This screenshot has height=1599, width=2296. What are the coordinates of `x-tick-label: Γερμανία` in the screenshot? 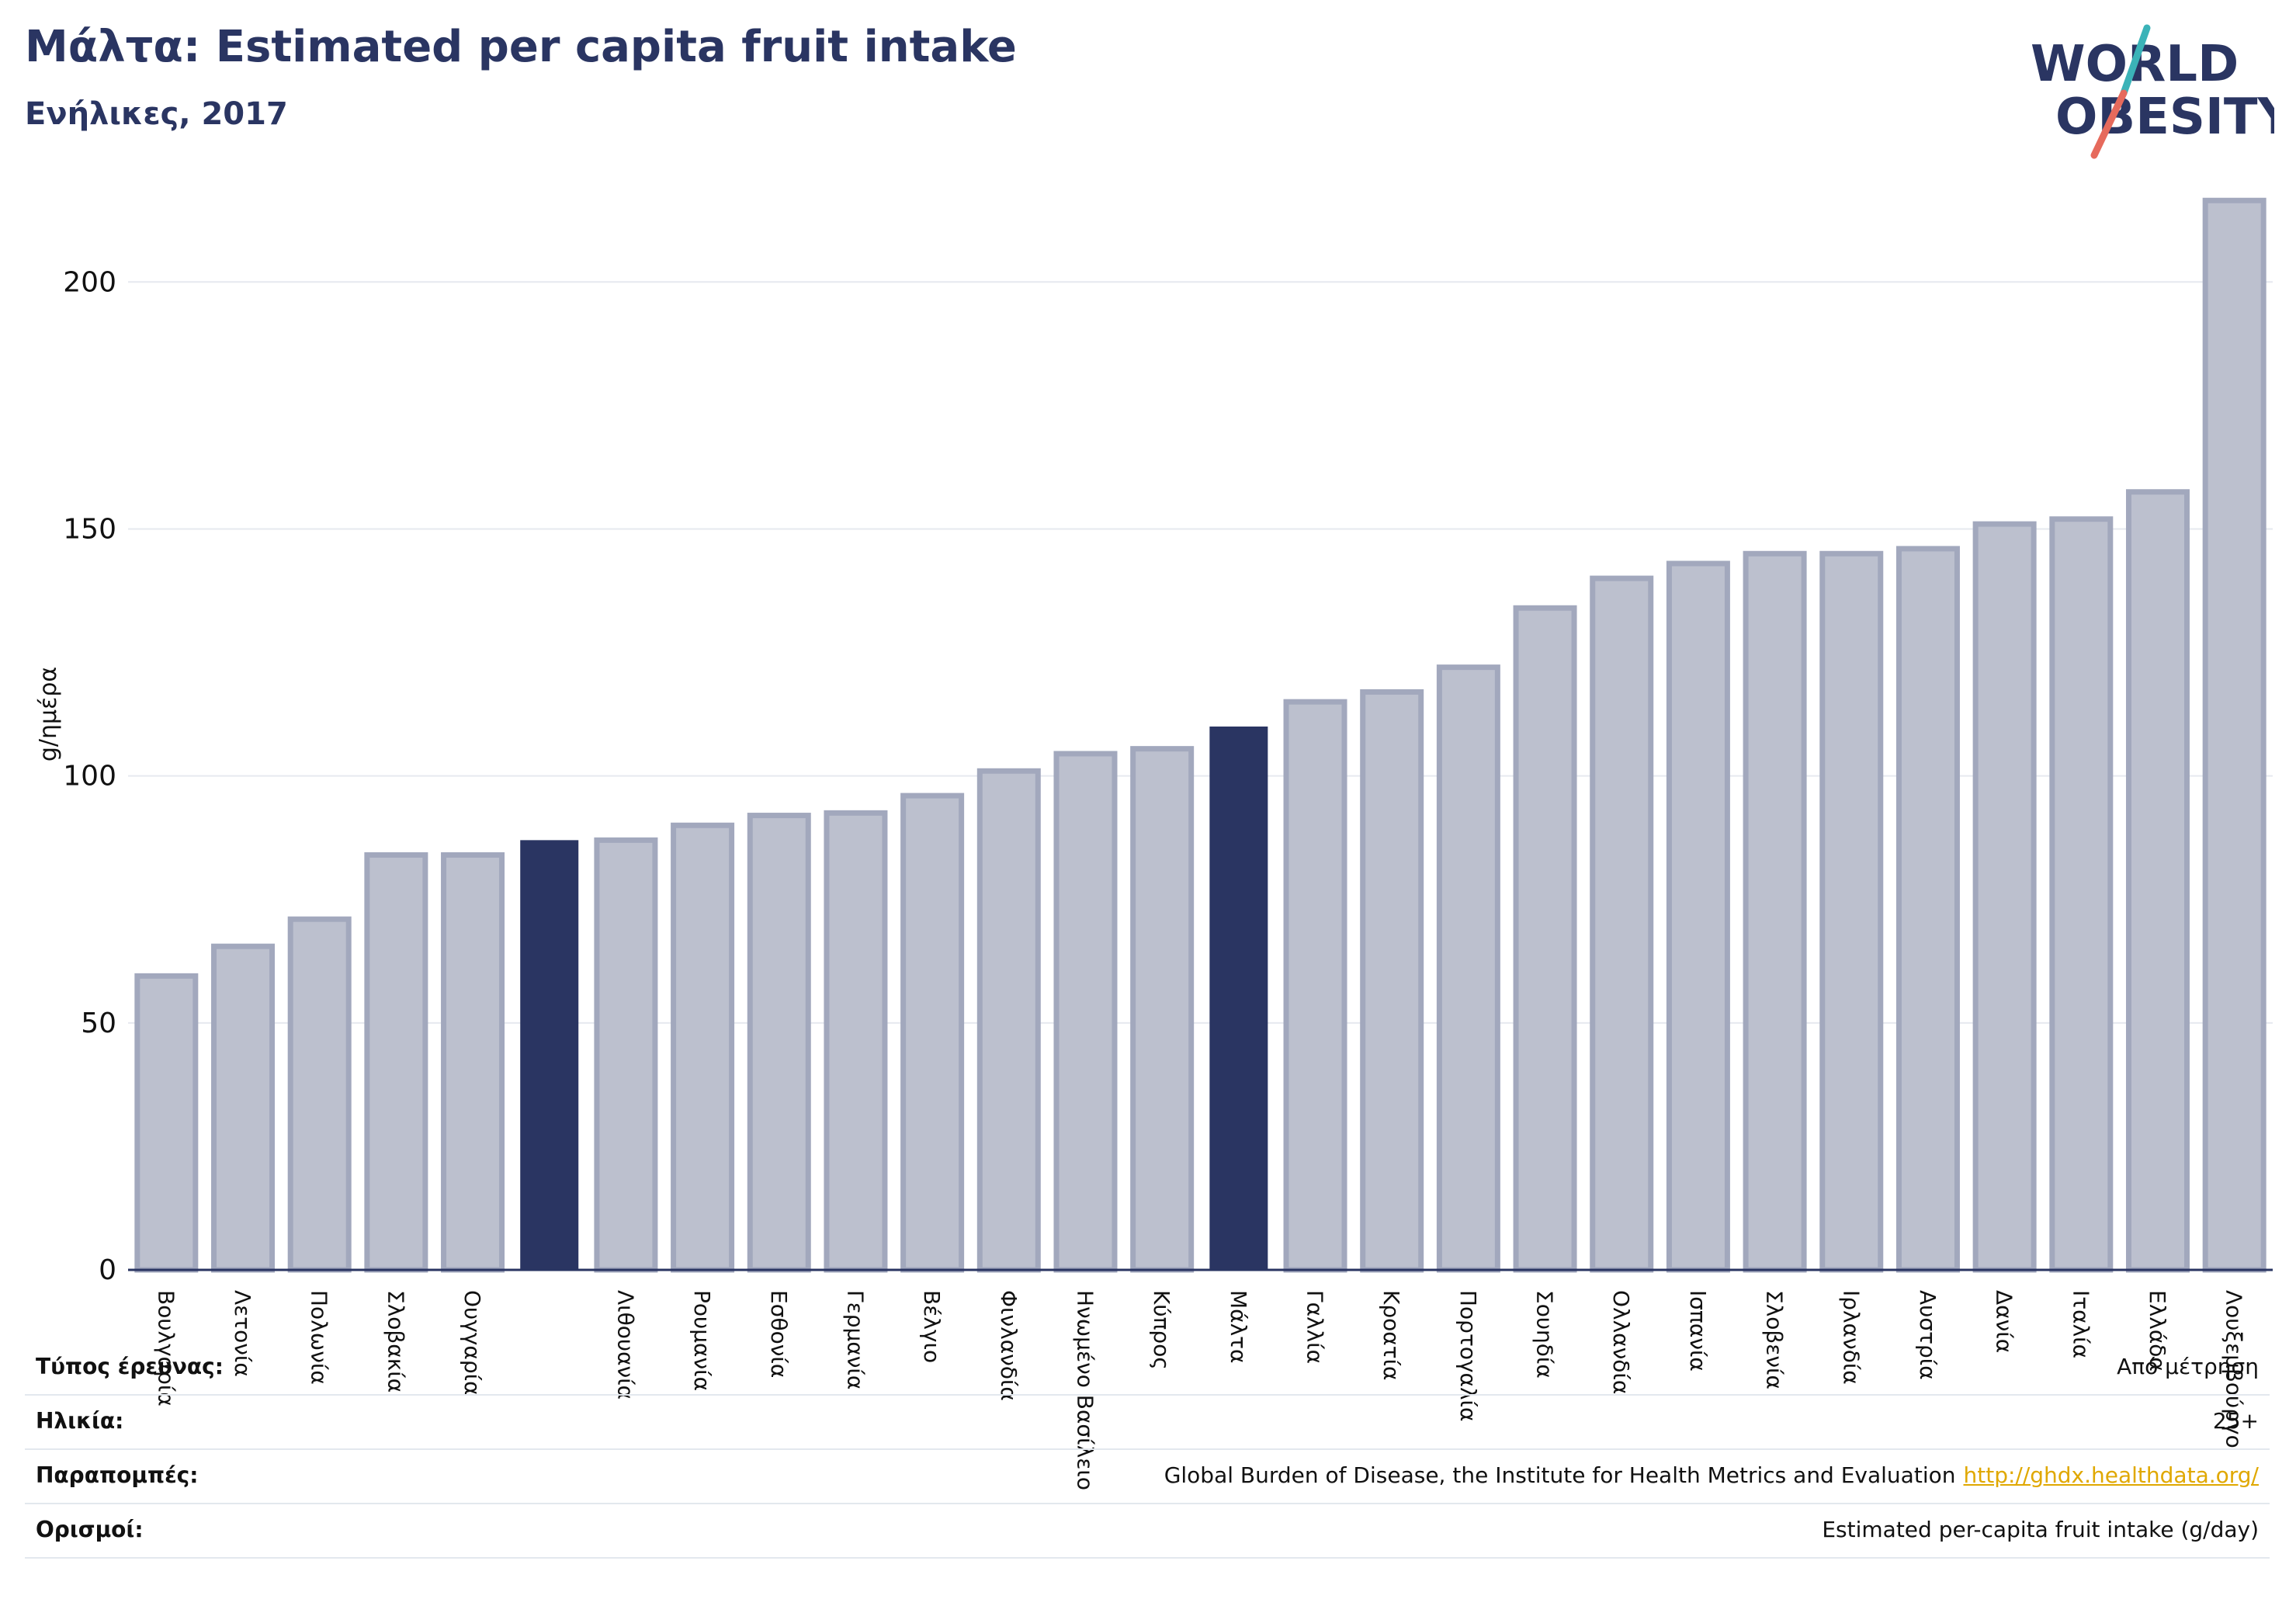 It's located at (855, 1339).